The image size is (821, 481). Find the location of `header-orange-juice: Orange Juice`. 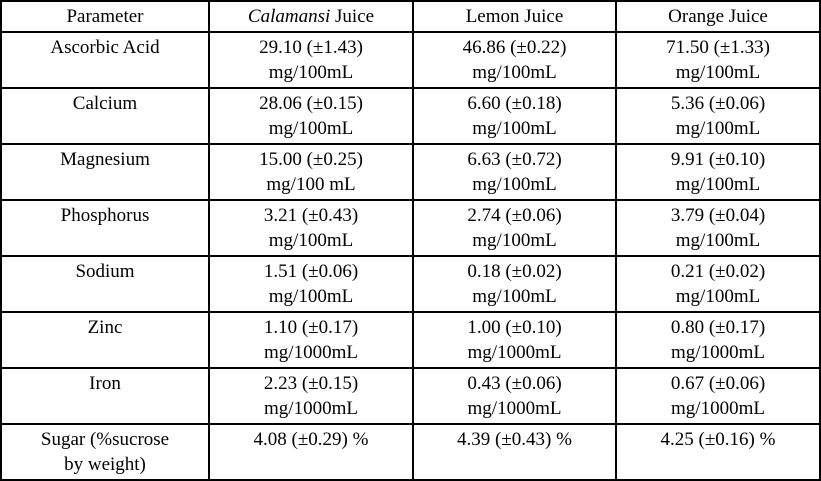

header-orange-juice: Orange Juice is located at coordinates (718, 16).